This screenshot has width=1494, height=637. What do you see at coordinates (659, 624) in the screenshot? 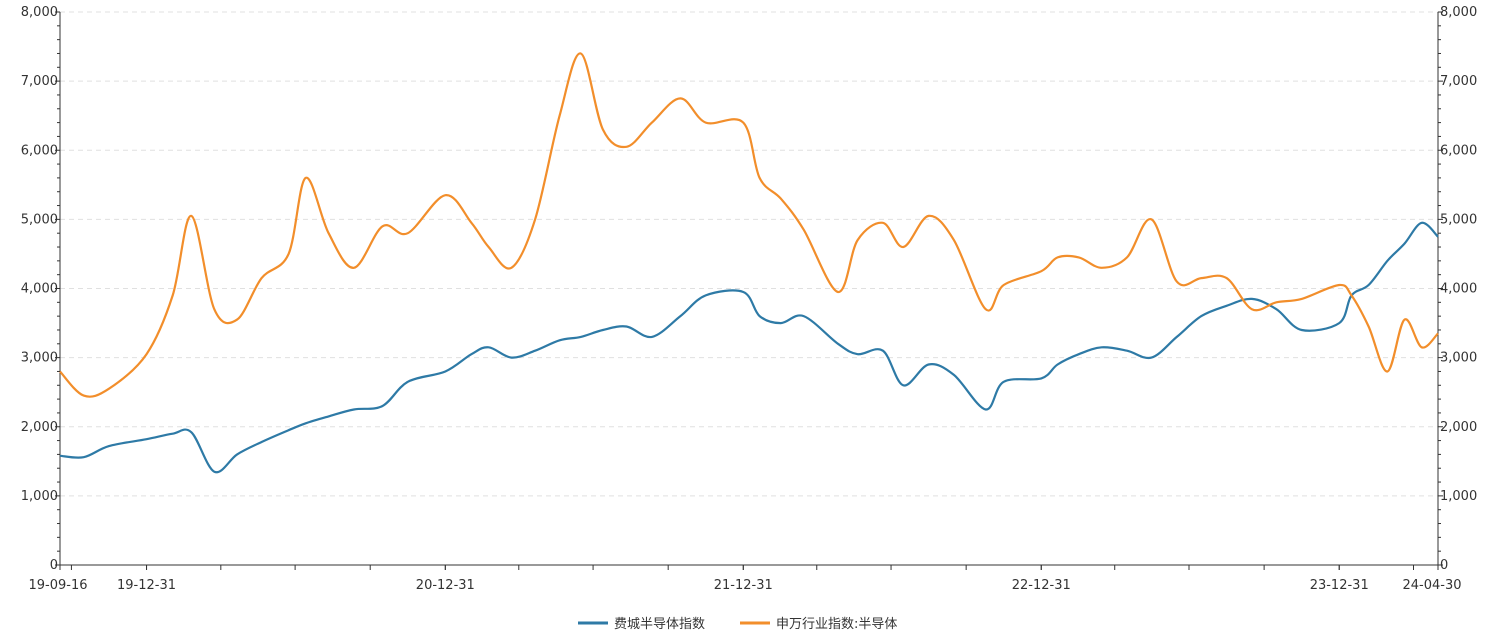
I see `legend-label: 费城半导体指数` at bounding box center [659, 624].